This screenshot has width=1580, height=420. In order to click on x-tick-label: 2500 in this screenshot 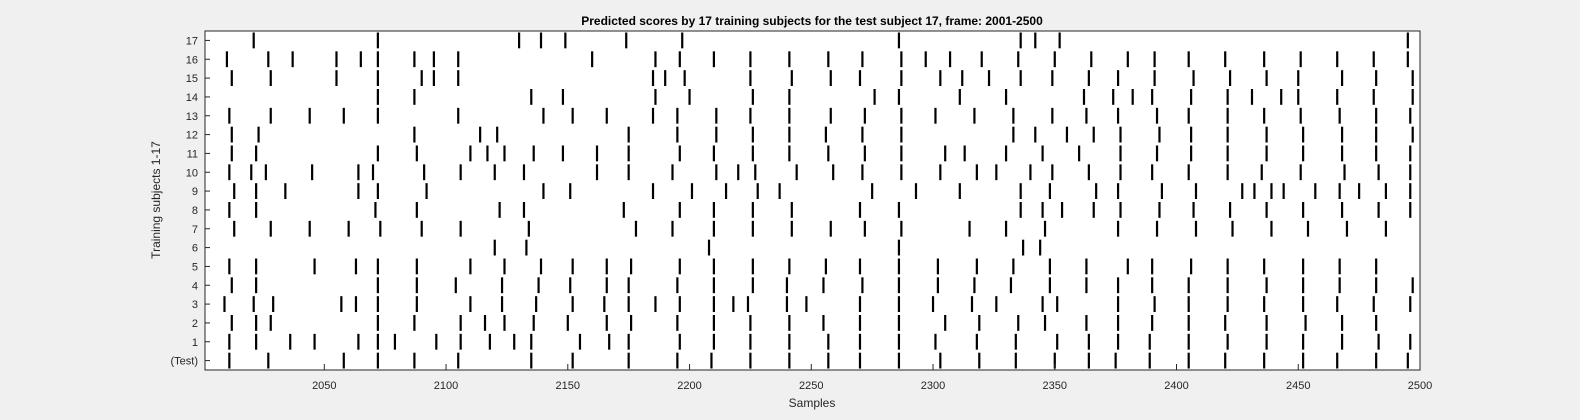, I will do `click(1420, 386)`.